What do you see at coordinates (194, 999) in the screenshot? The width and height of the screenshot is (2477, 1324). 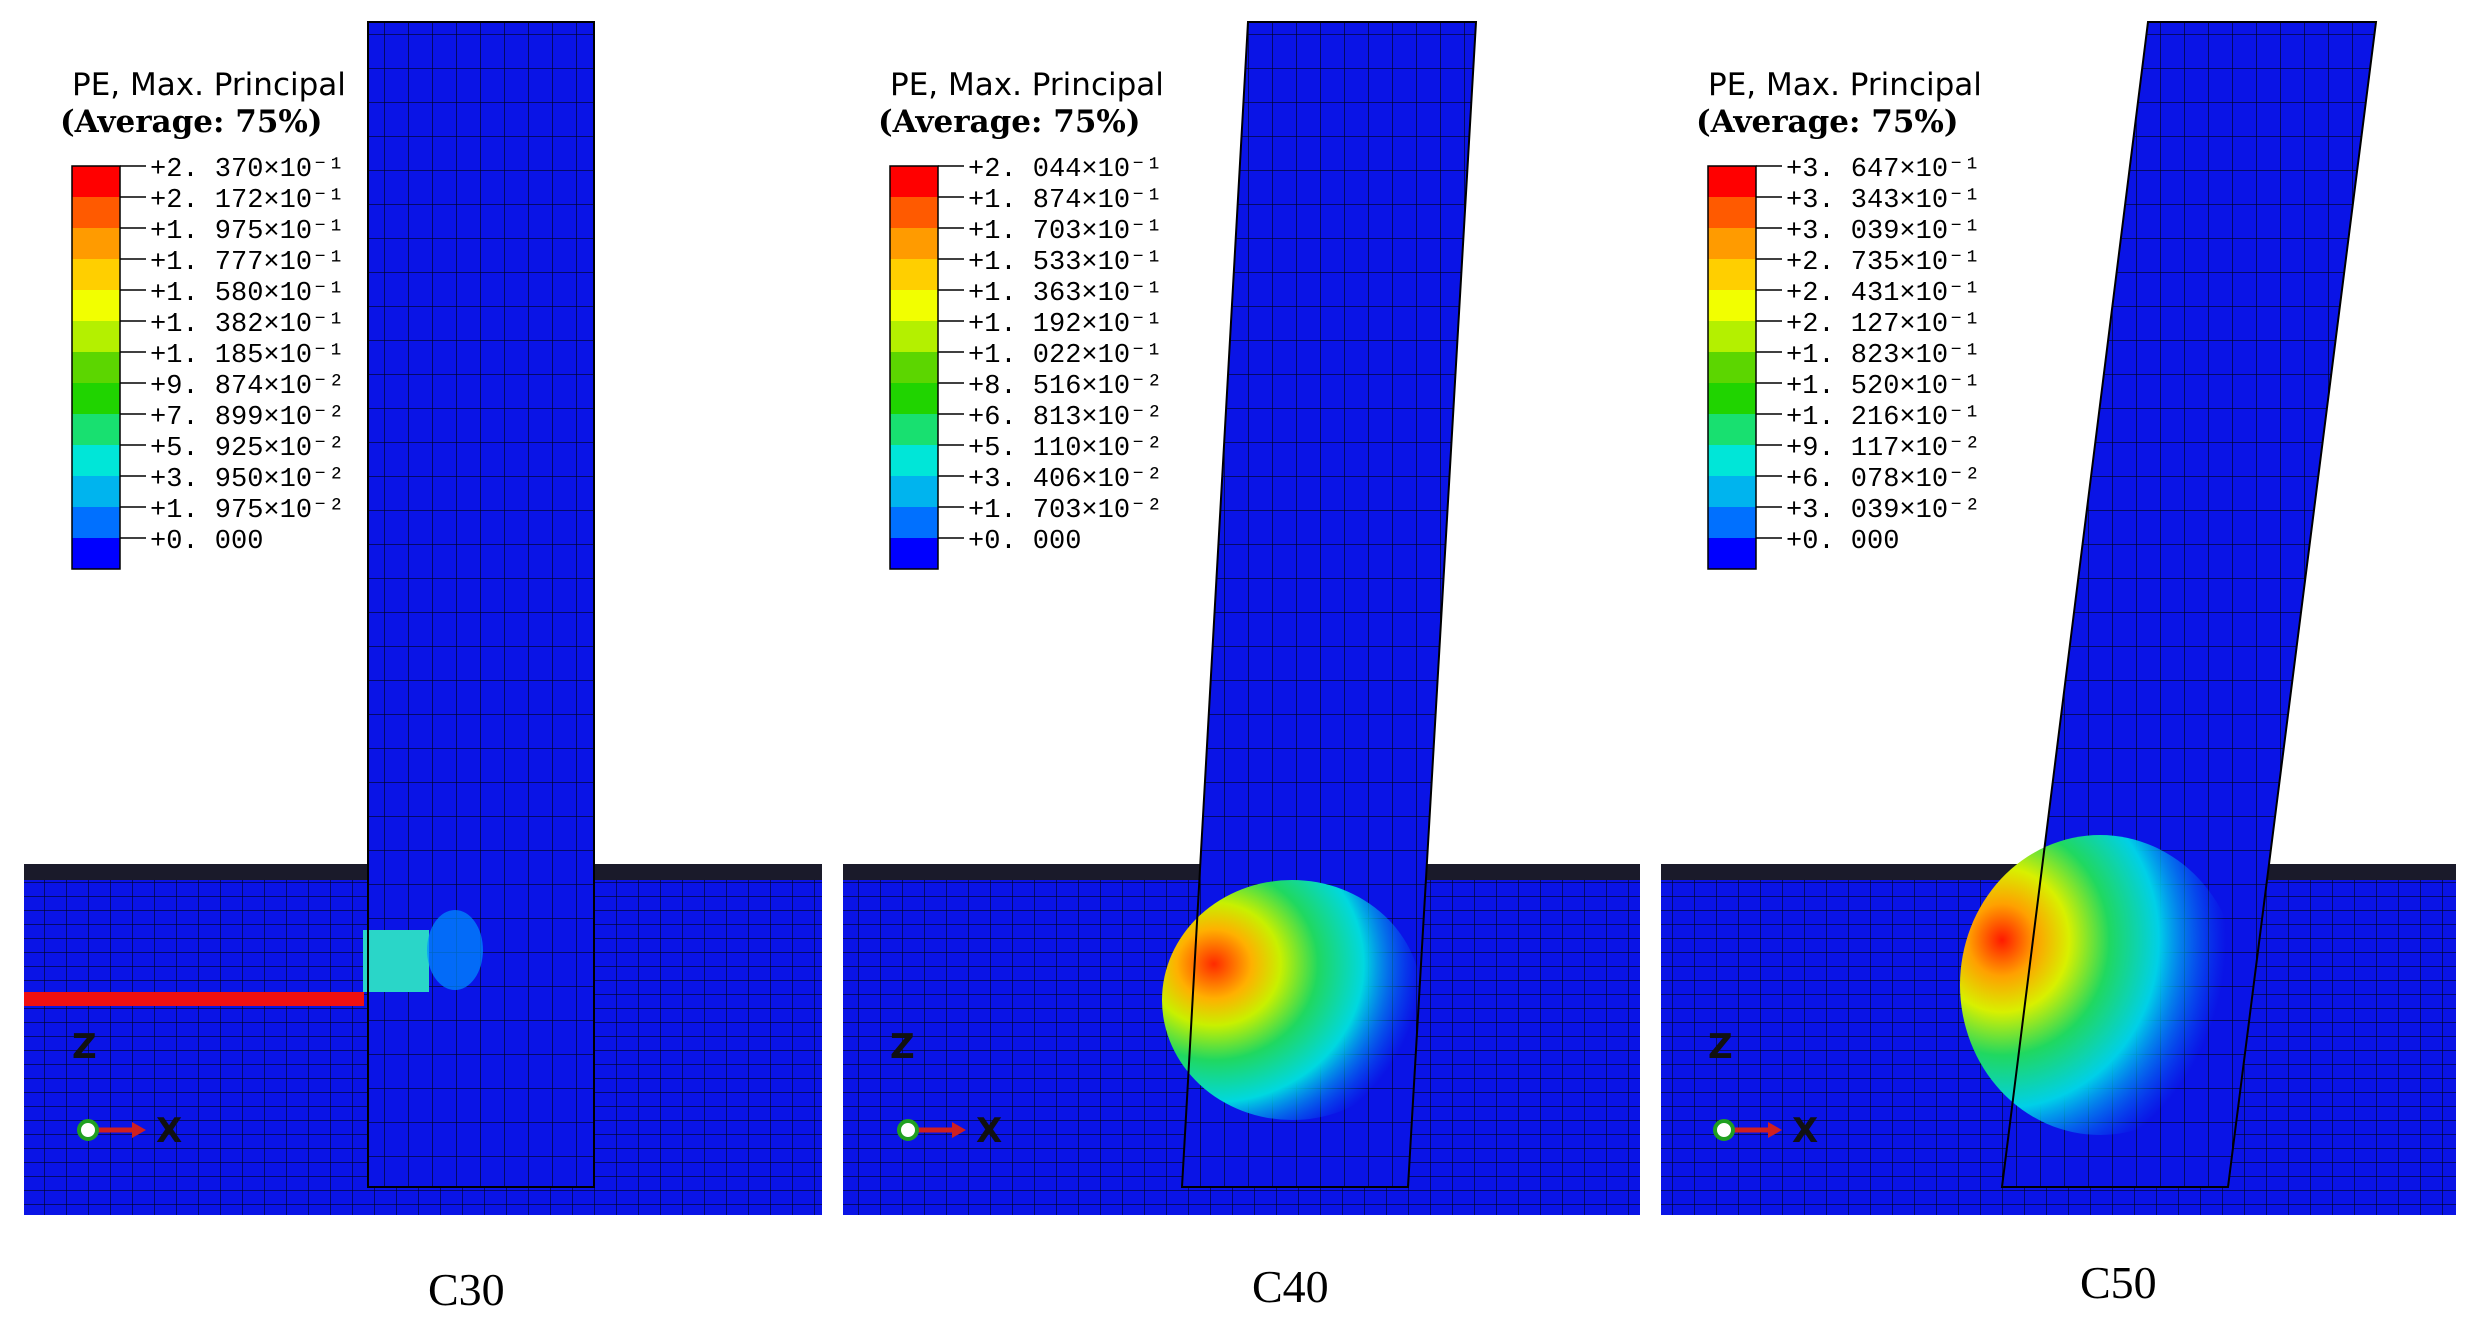 I see `rebar-strain-band` at bounding box center [194, 999].